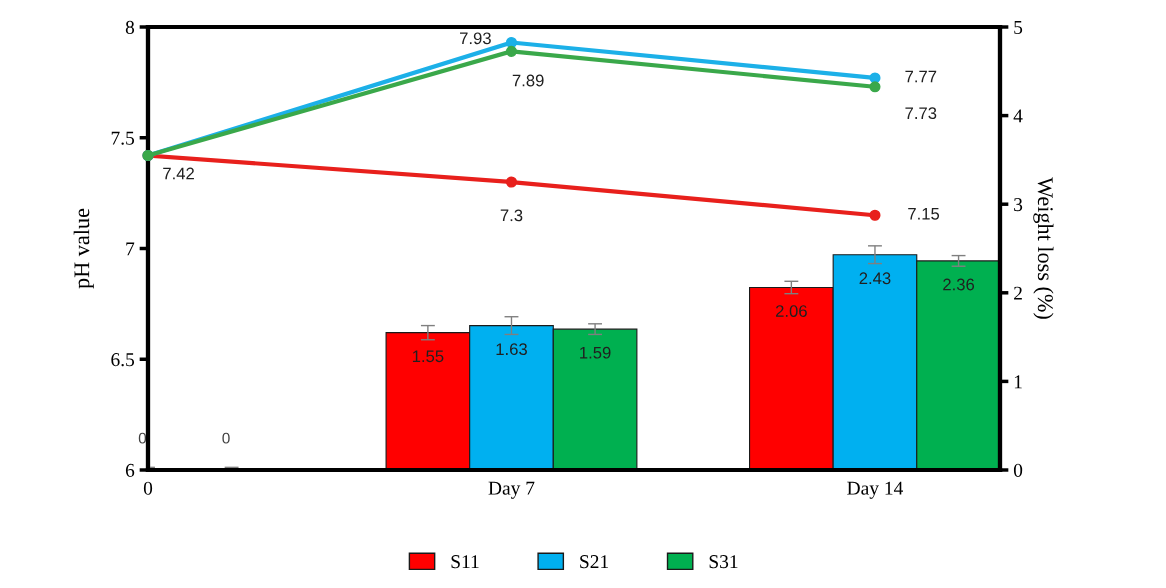 The image size is (1166, 588). What do you see at coordinates (511, 490) in the screenshot?
I see `x-tick-label: Day 7` at bounding box center [511, 490].